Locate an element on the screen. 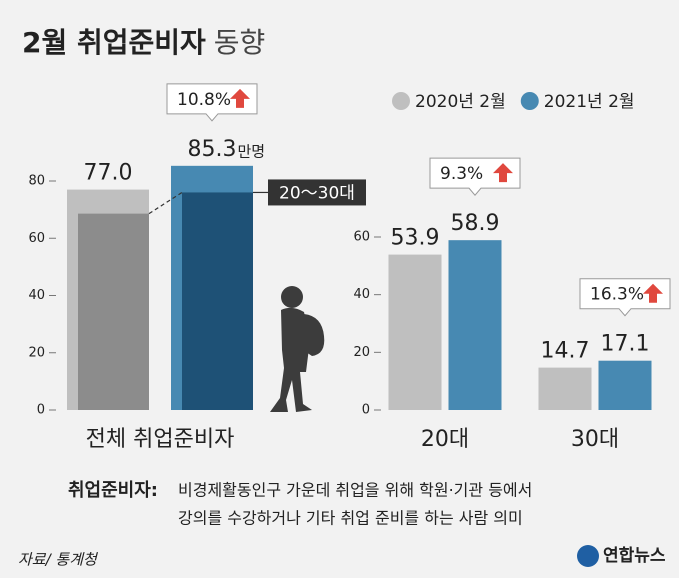  logo-mark is located at coordinates (588, 556).